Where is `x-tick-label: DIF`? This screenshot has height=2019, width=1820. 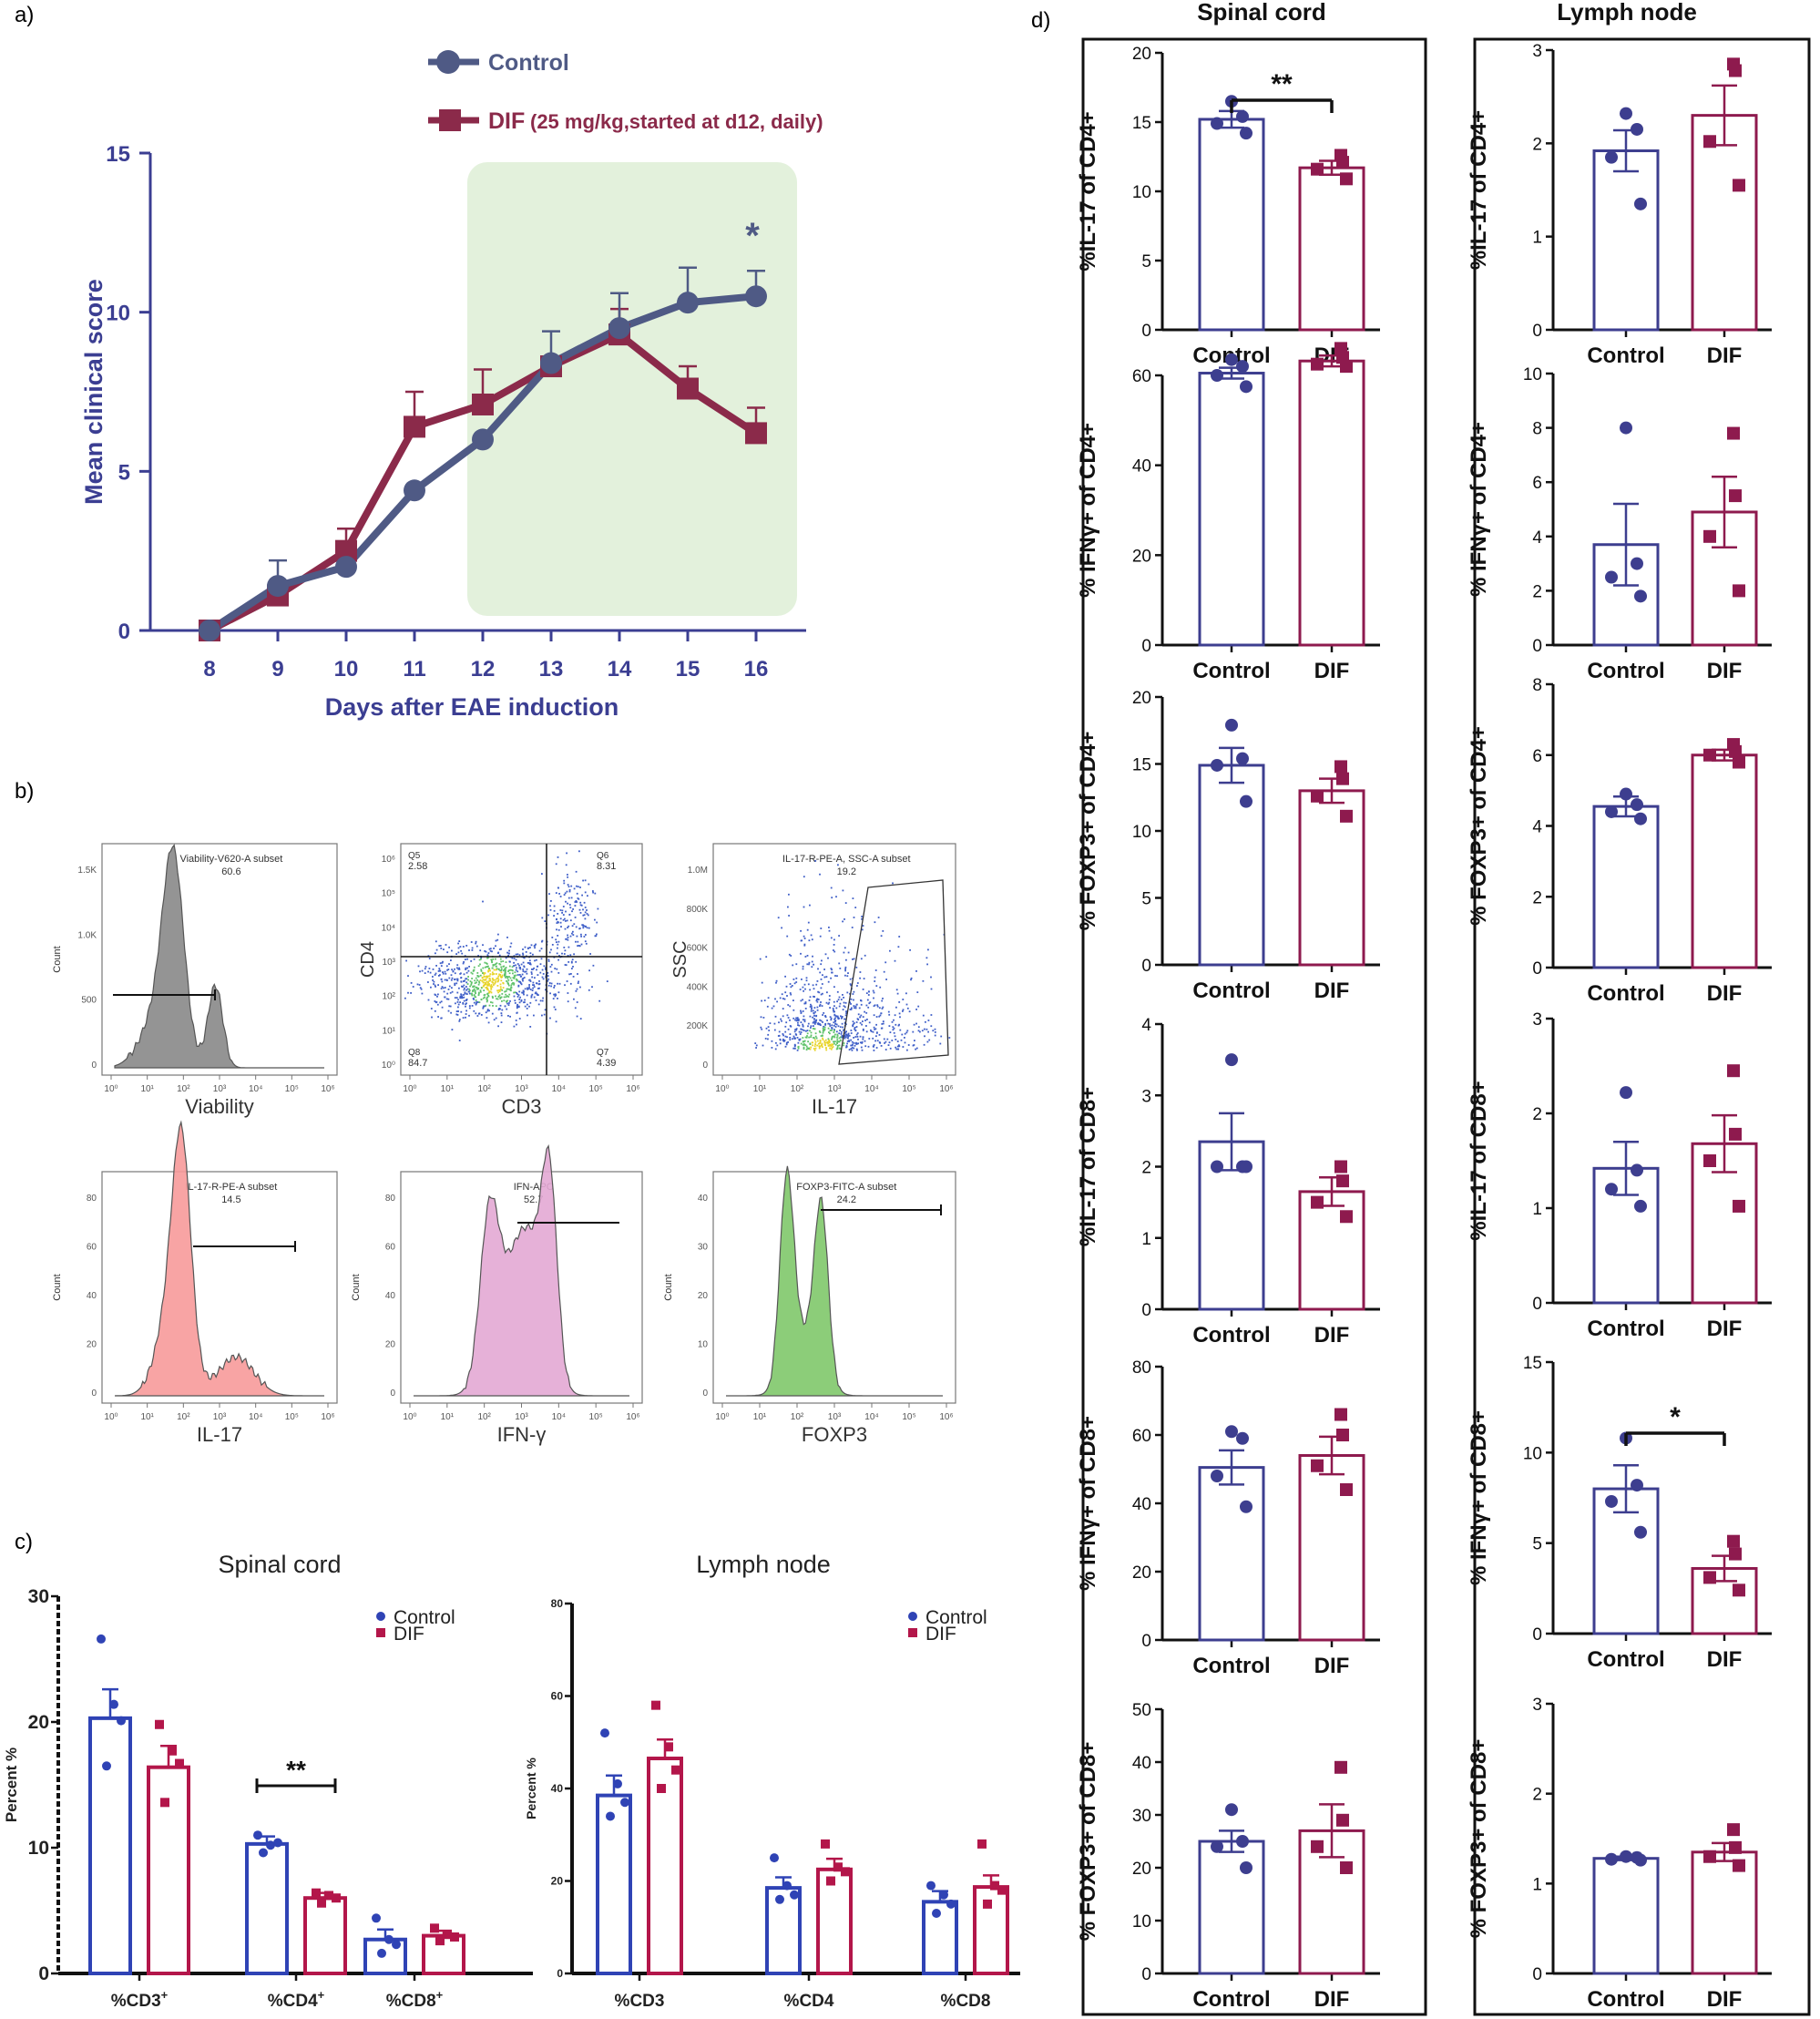
x-tick-label: DIF is located at coordinates (1332, 1335).